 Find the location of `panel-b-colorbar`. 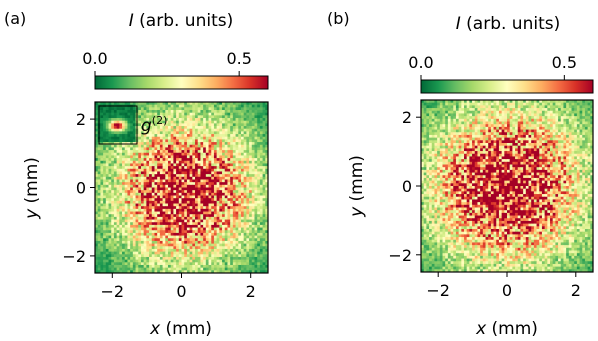

panel-b-colorbar is located at coordinates (507, 86).